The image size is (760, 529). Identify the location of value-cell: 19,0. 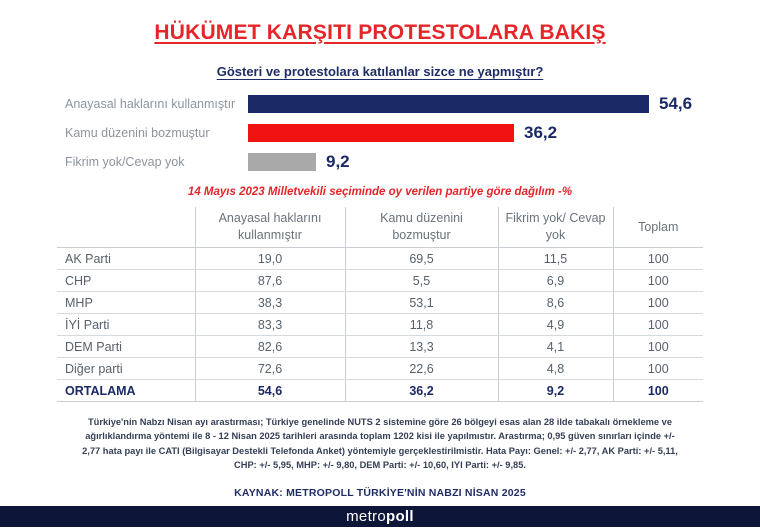
(269, 258).